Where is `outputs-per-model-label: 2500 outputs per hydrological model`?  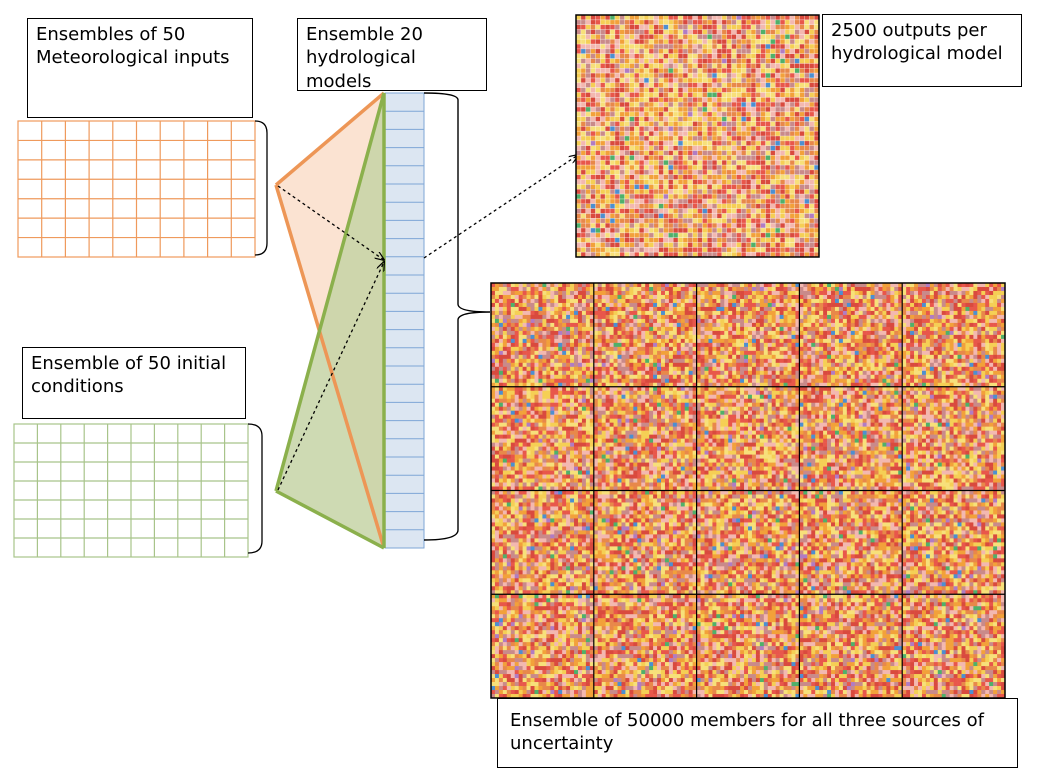
outputs-per-model-label: 2500 outputs per hydrological model is located at coordinates (922, 50).